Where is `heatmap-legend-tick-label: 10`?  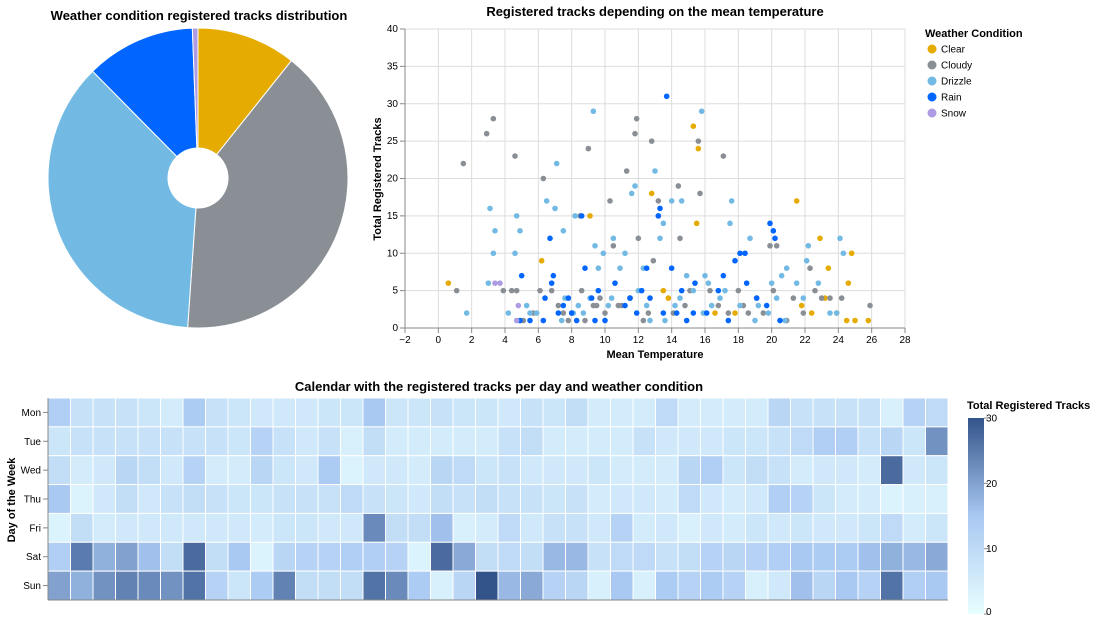 heatmap-legend-tick-label: 10 is located at coordinates (992, 549).